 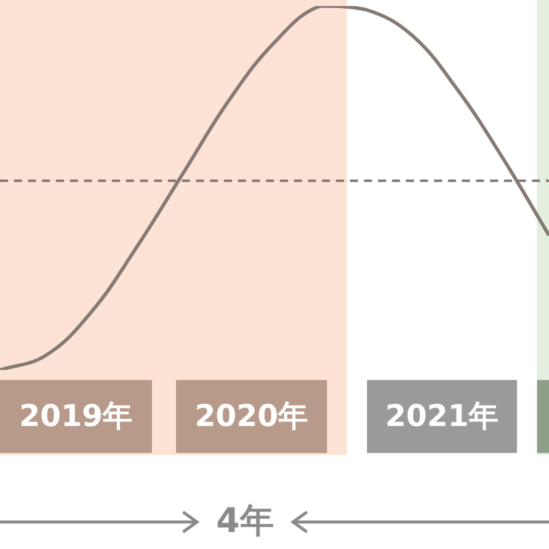 I want to click on text: 2021年, so click(x=442, y=416).